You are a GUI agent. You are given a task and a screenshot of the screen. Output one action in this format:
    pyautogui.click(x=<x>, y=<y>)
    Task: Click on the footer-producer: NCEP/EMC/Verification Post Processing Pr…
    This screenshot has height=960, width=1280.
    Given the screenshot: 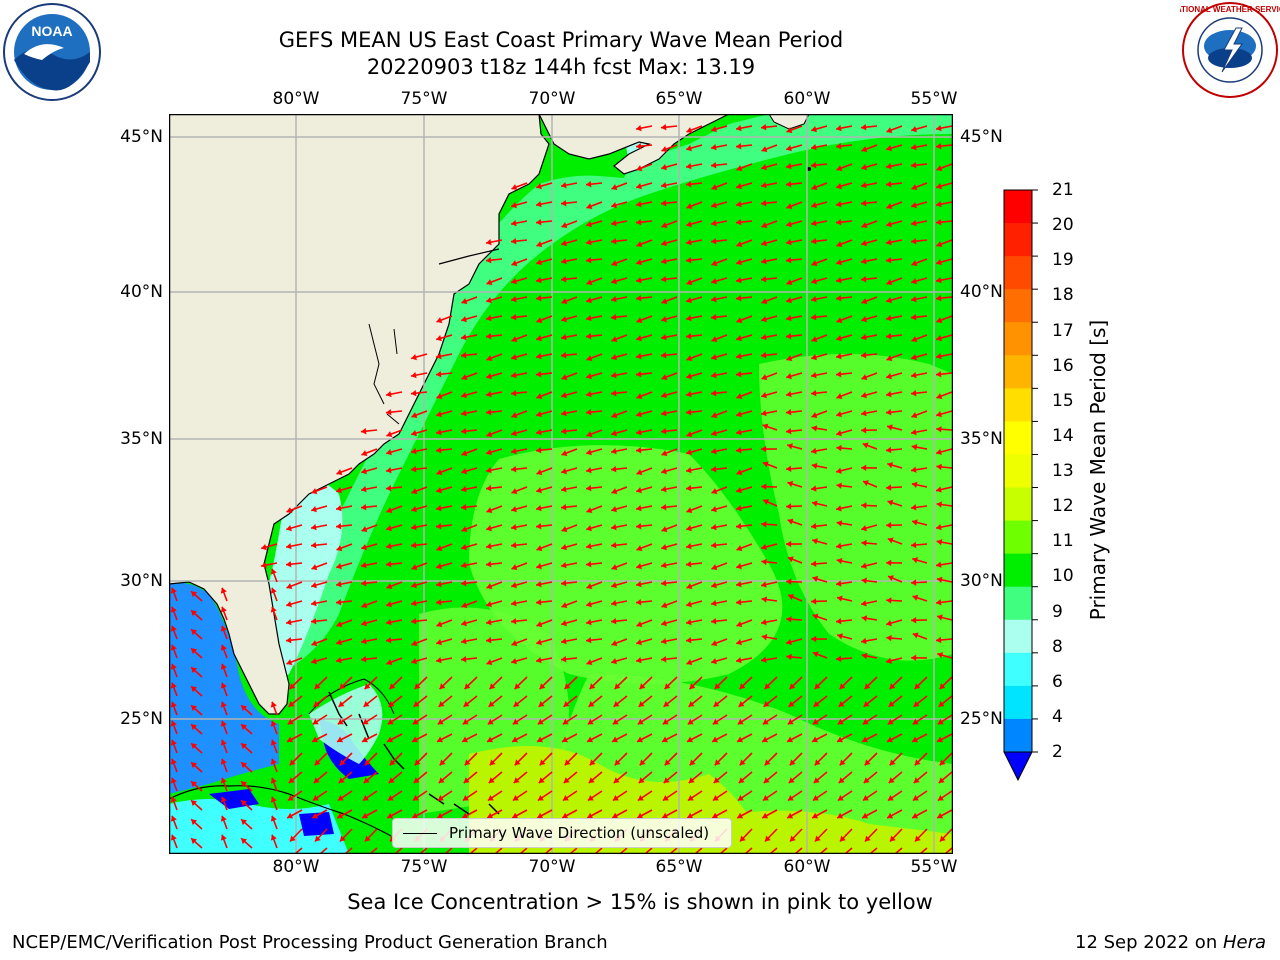 What is the action you would take?
    pyautogui.click(x=310, y=942)
    